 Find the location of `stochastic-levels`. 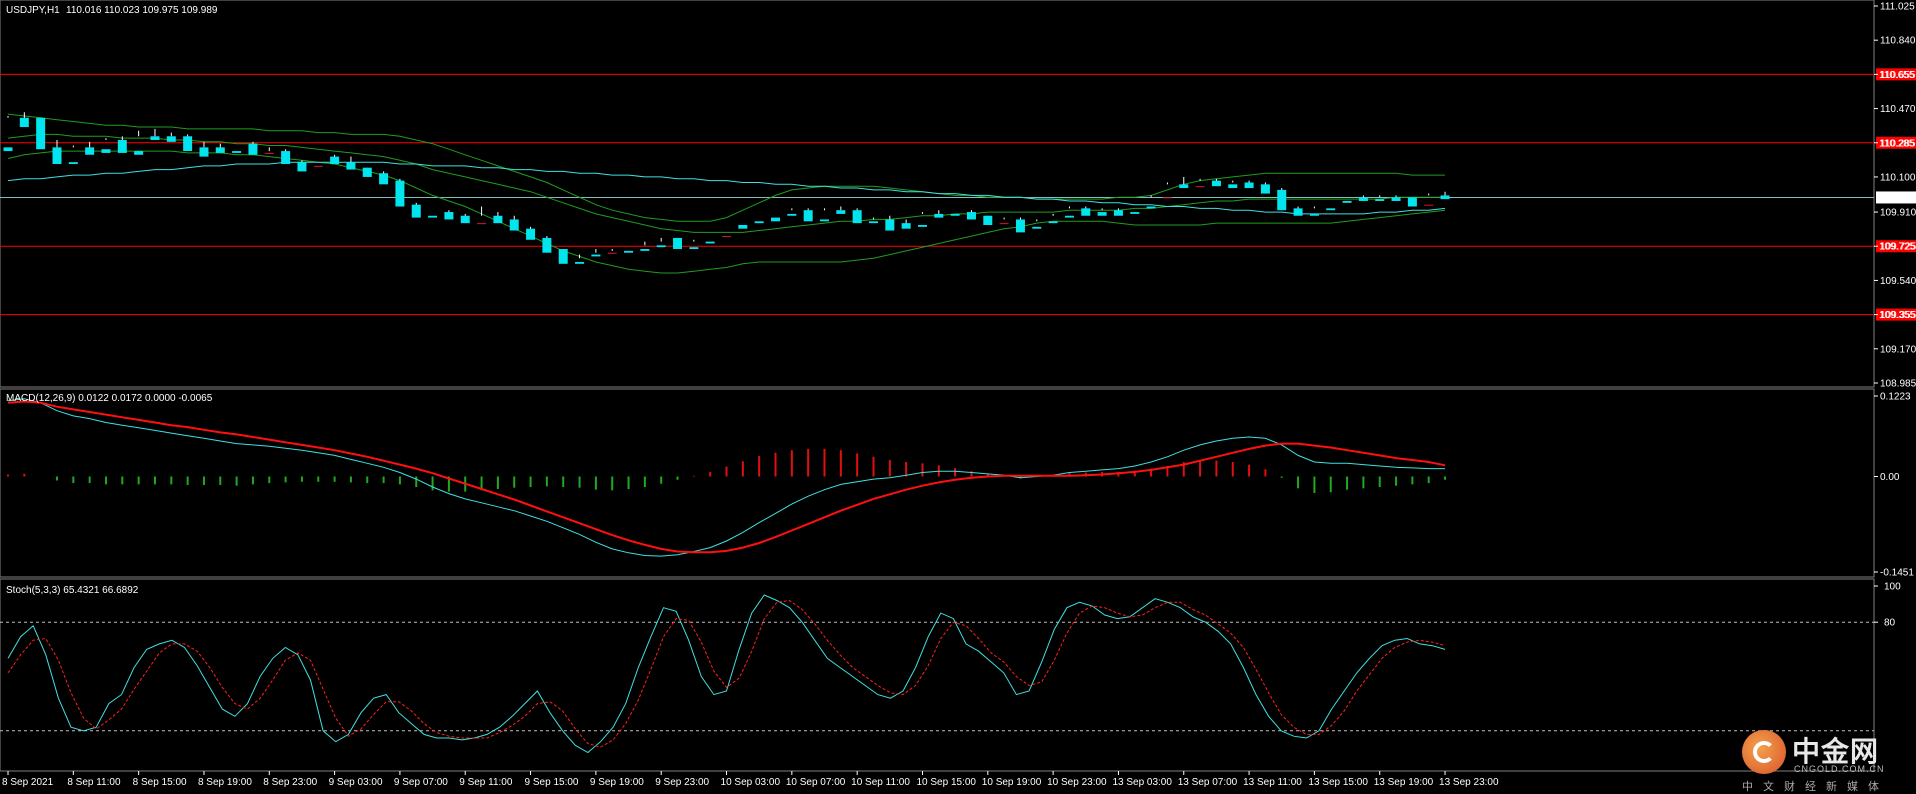

stochastic-levels is located at coordinates (937, 676).